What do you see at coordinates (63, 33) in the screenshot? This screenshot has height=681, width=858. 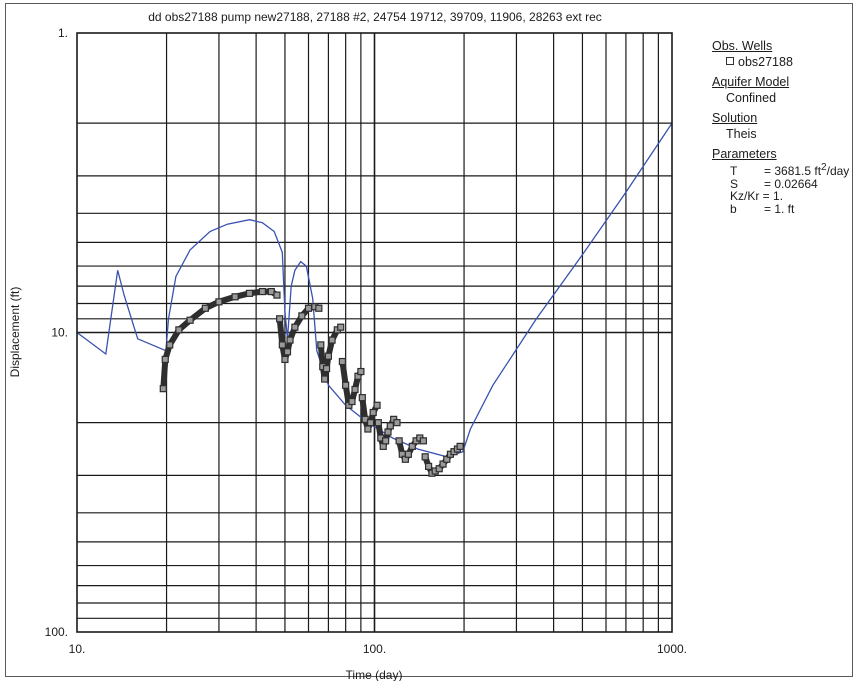 I see `y-tick-label: 1.` at bounding box center [63, 33].